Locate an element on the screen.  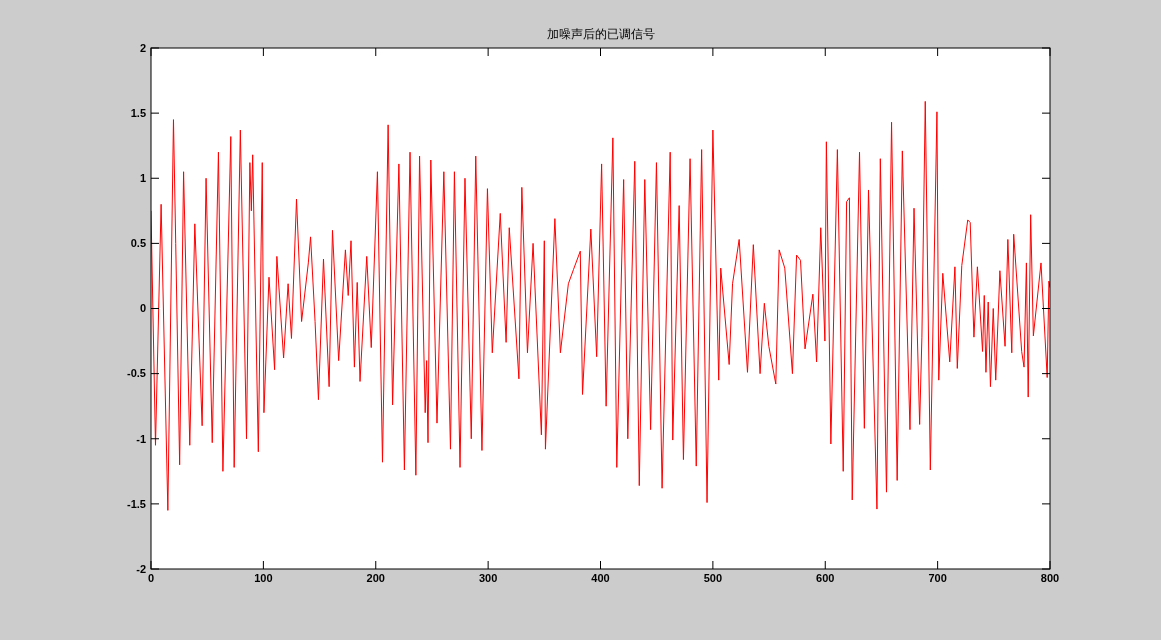
y-tick-label: 0 is located at coordinates (142, 308).